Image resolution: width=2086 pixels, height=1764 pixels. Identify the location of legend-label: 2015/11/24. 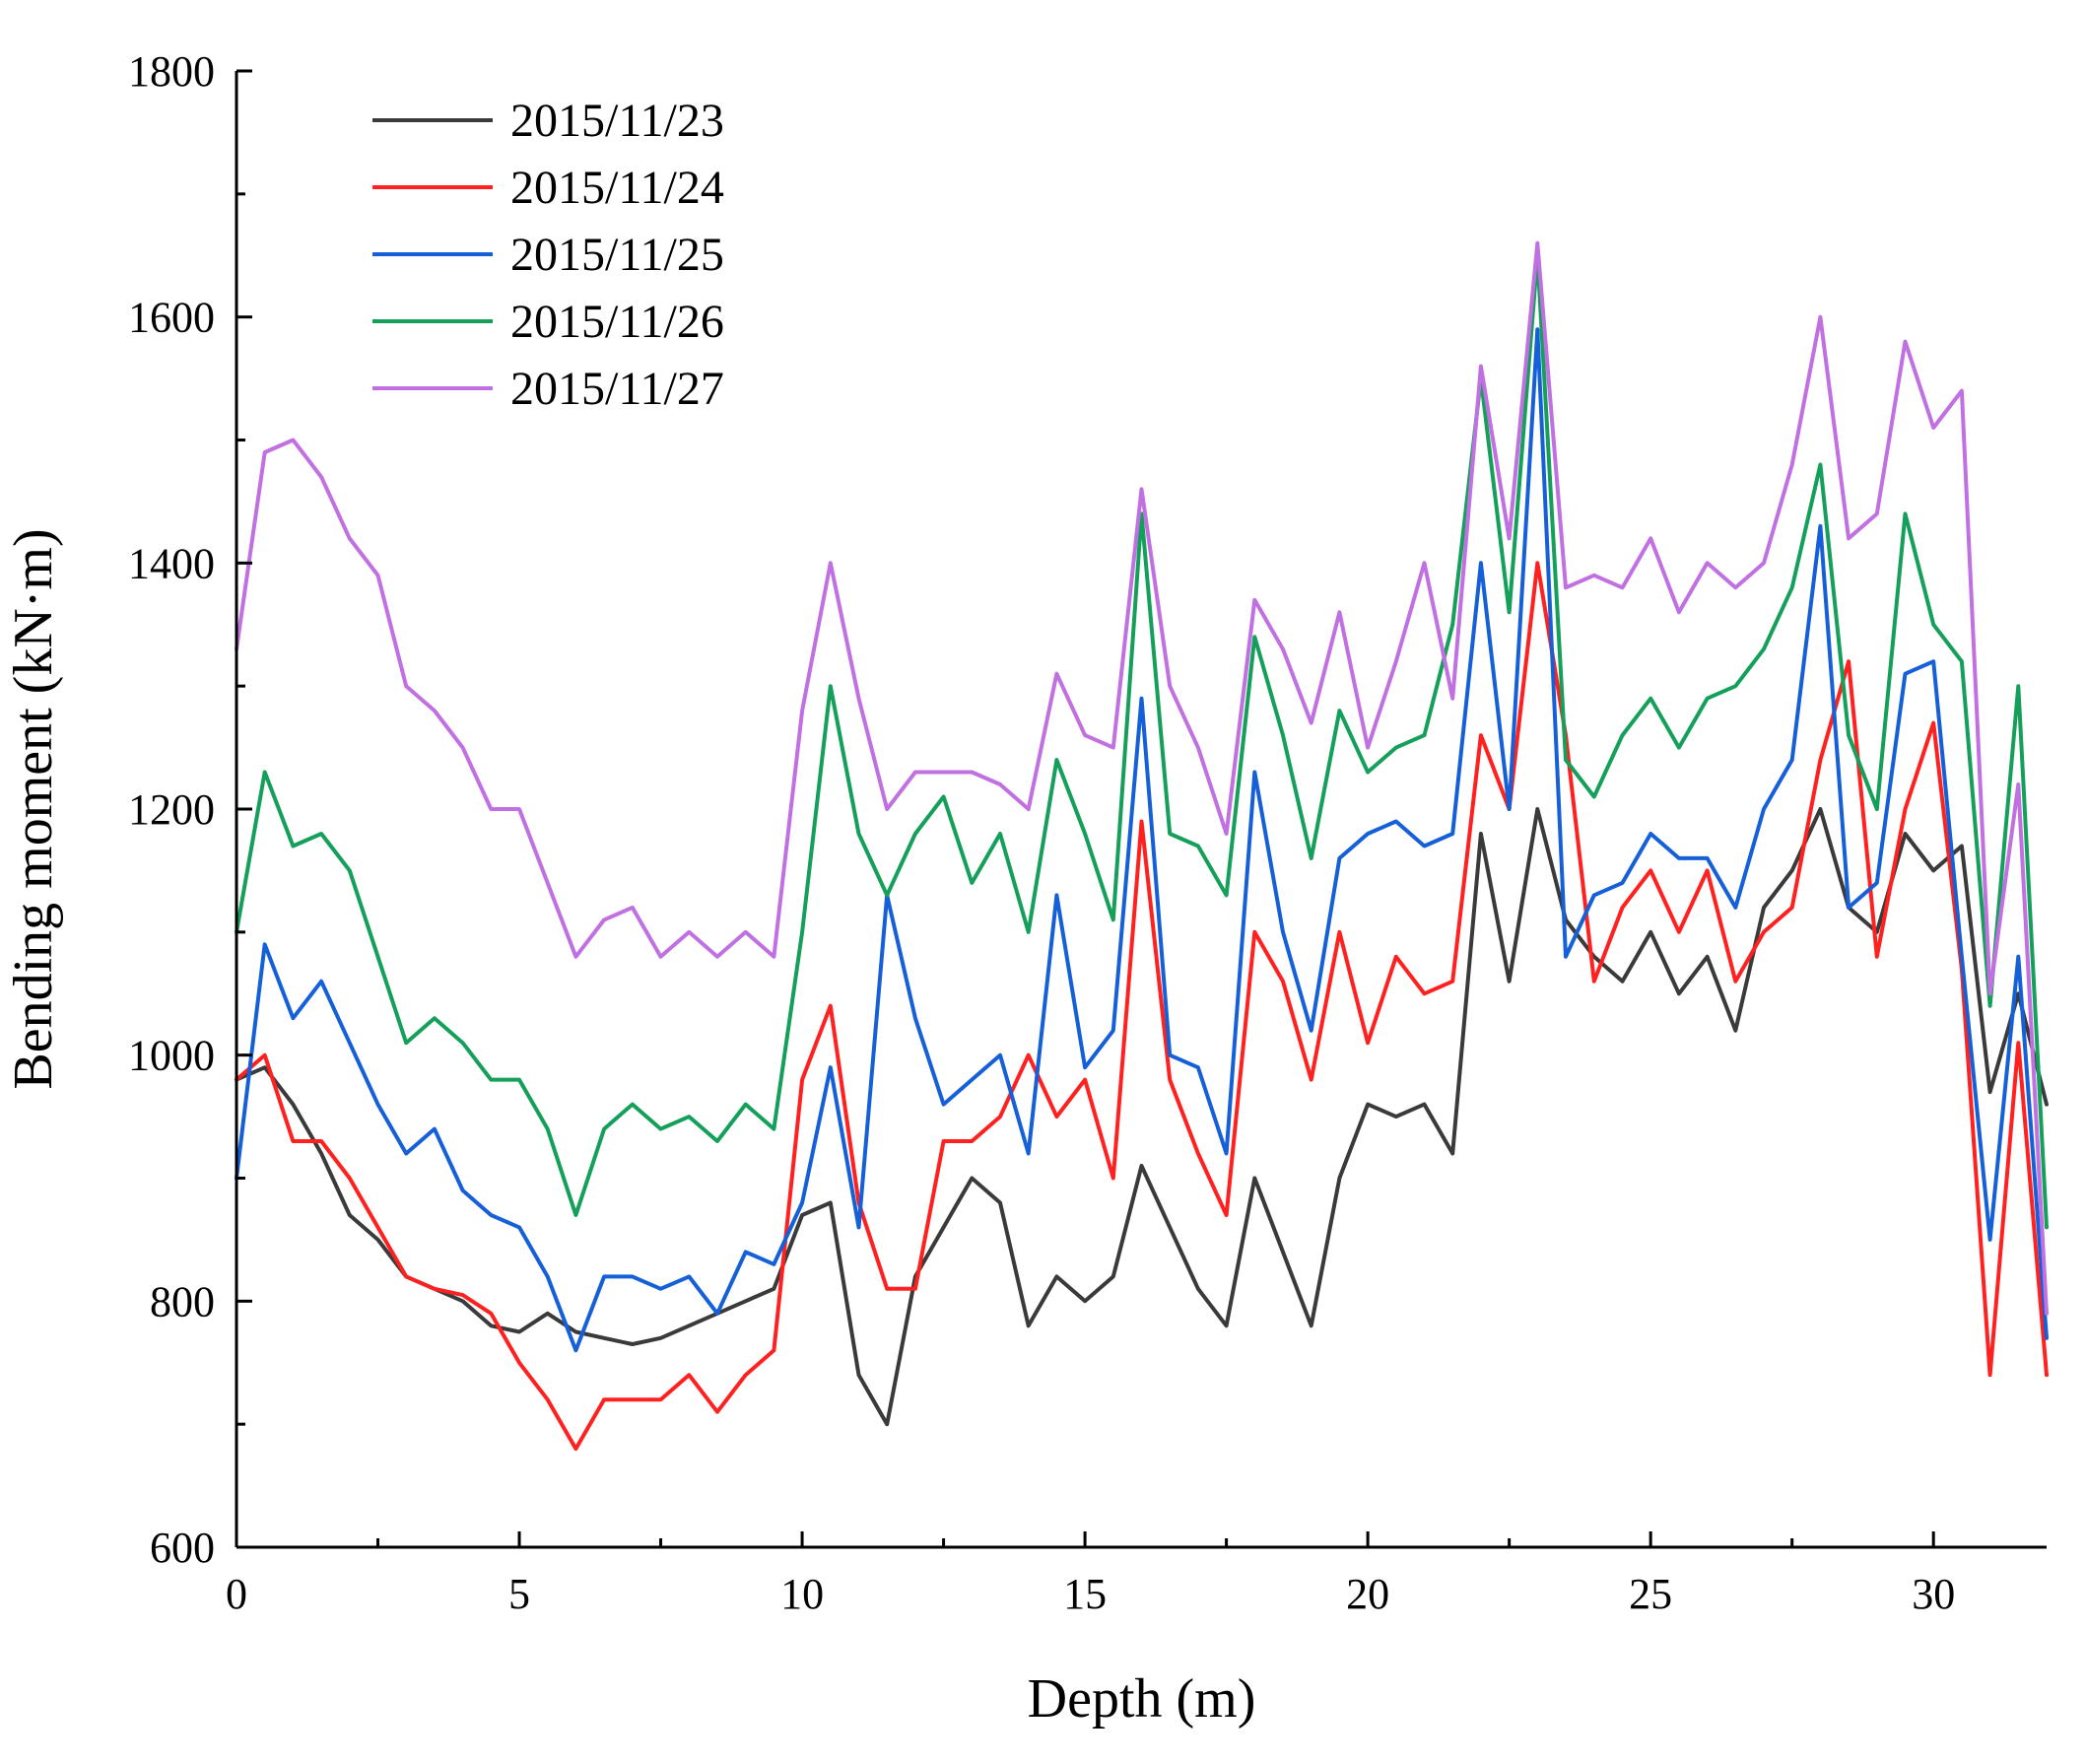
(617, 188).